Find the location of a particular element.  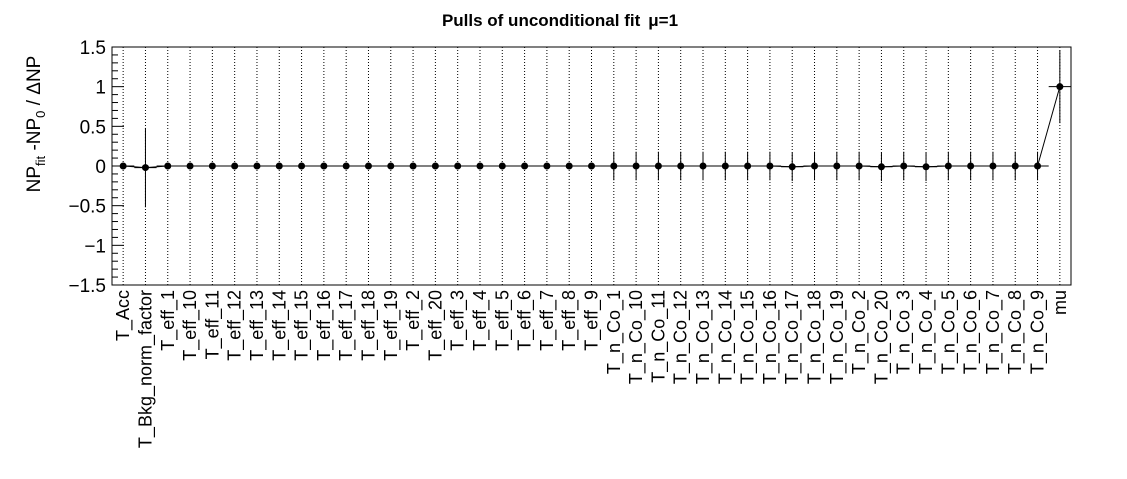

x-tick-label: T_n_Co_7 is located at coordinates (993, 332).